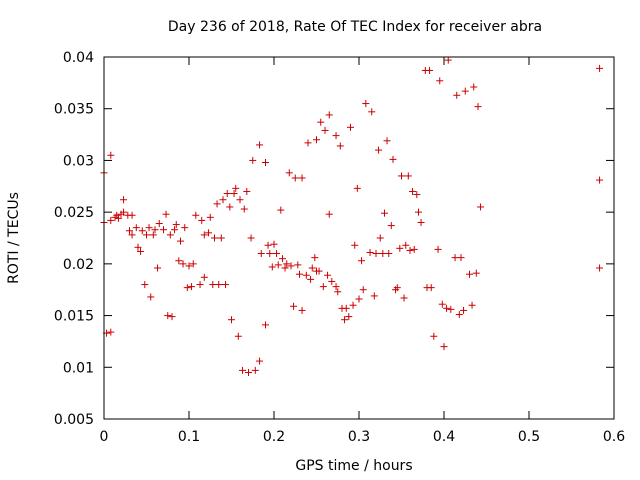  I want to click on x-tick-label: 0.4, so click(444, 437).